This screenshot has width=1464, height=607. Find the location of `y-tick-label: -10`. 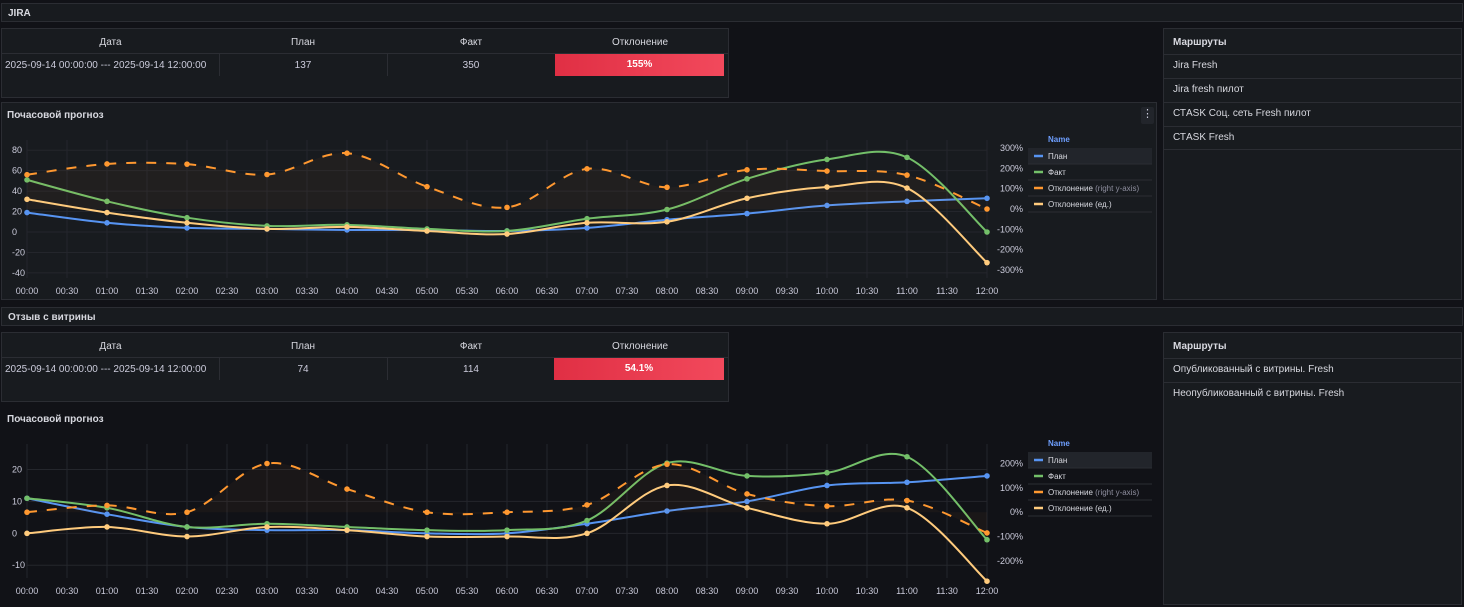

y-tick-label: -10 is located at coordinates (18, 565).